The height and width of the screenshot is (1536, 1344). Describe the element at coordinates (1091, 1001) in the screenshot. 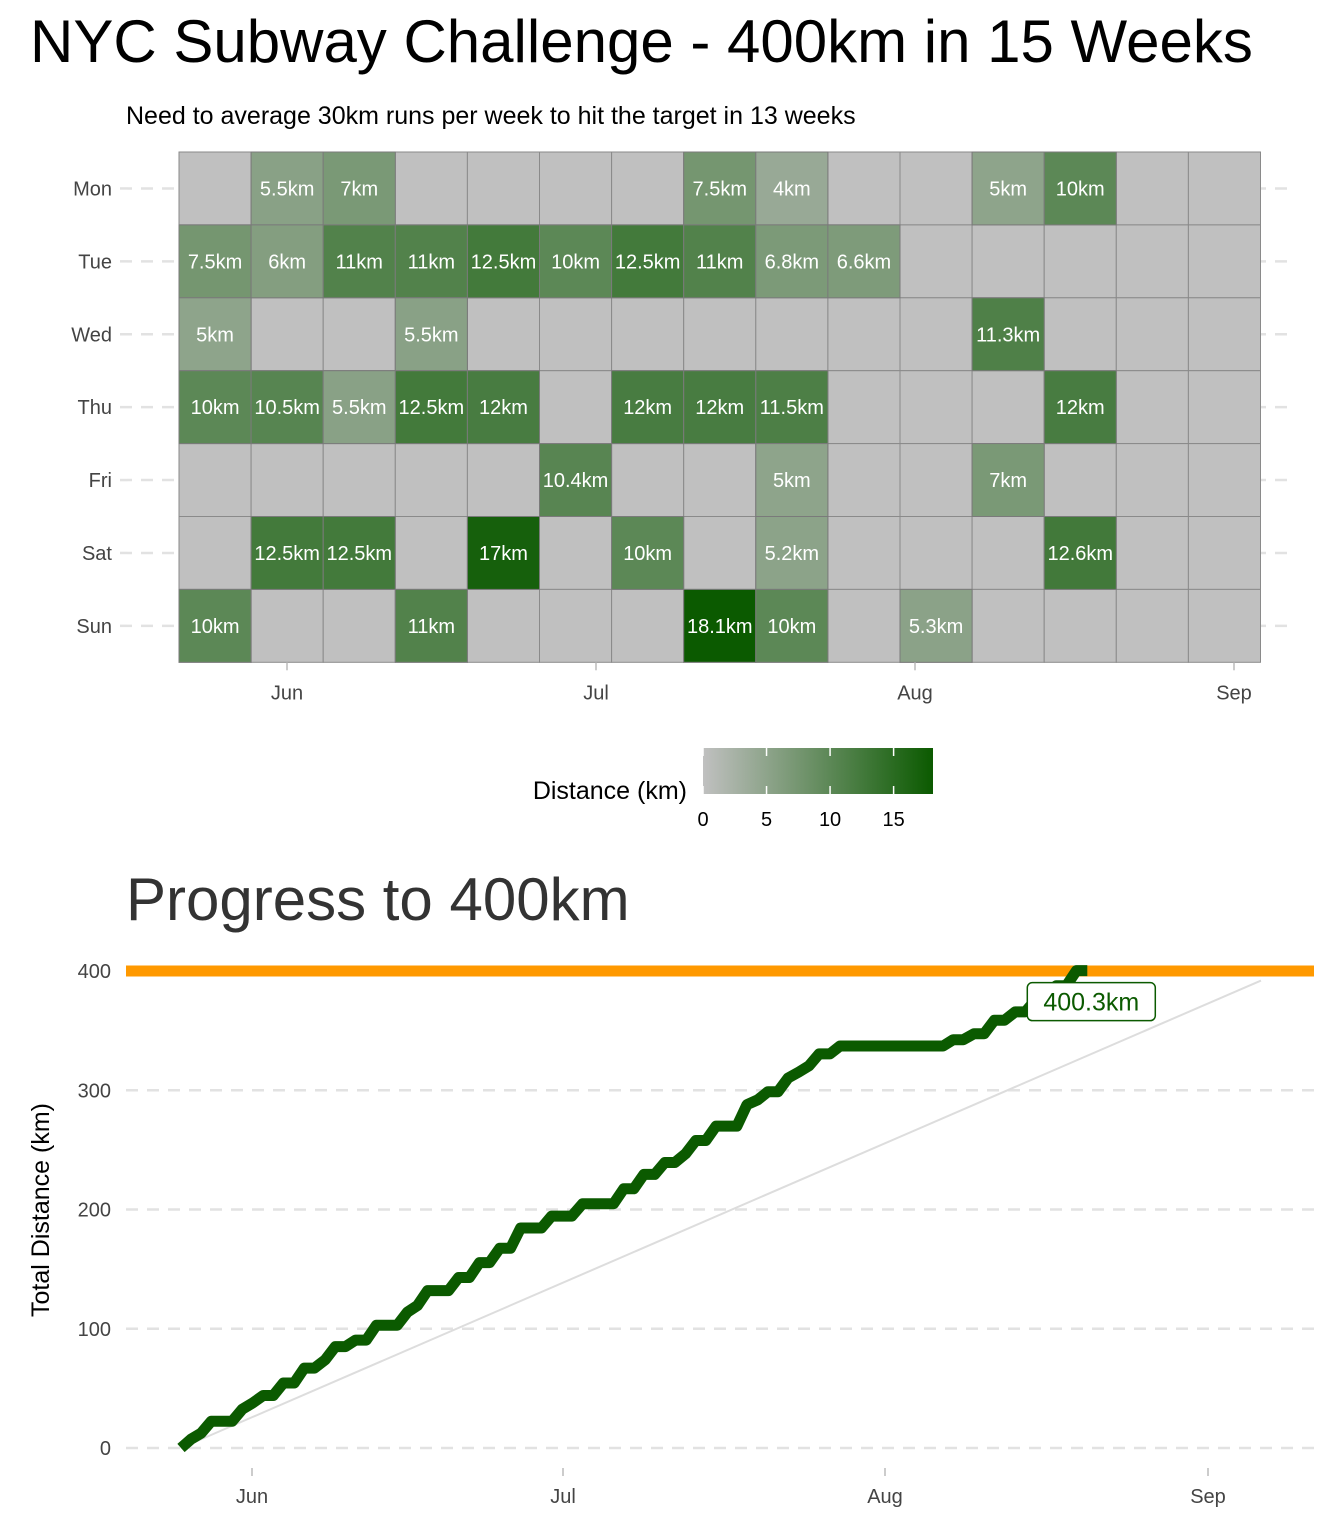

I see `end-label-box` at that location.